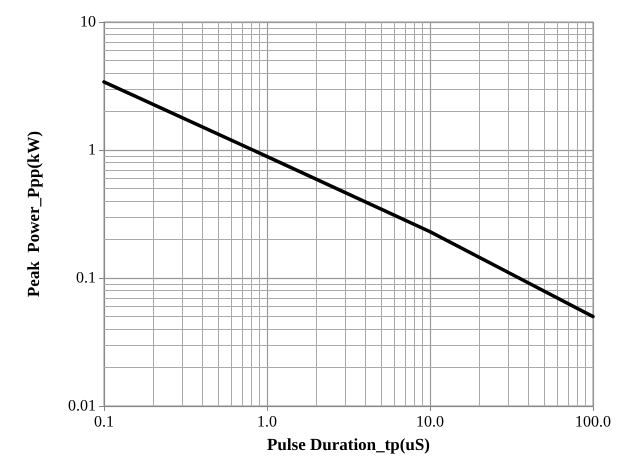  I want to click on y-tick-label: 0.01, so click(82, 406).